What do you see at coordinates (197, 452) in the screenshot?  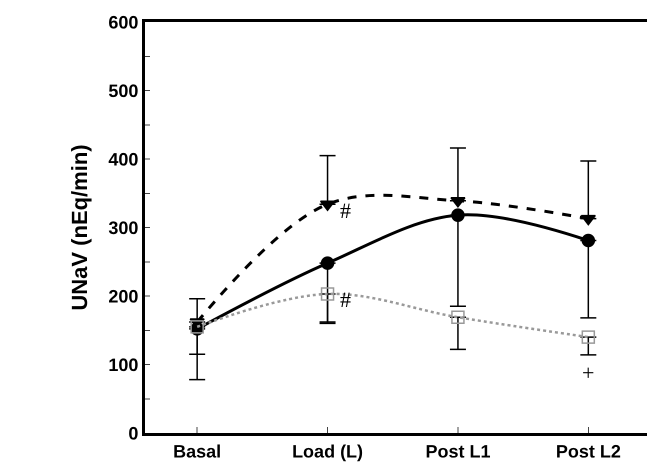 I see `x-tick-label: Basal` at bounding box center [197, 452].